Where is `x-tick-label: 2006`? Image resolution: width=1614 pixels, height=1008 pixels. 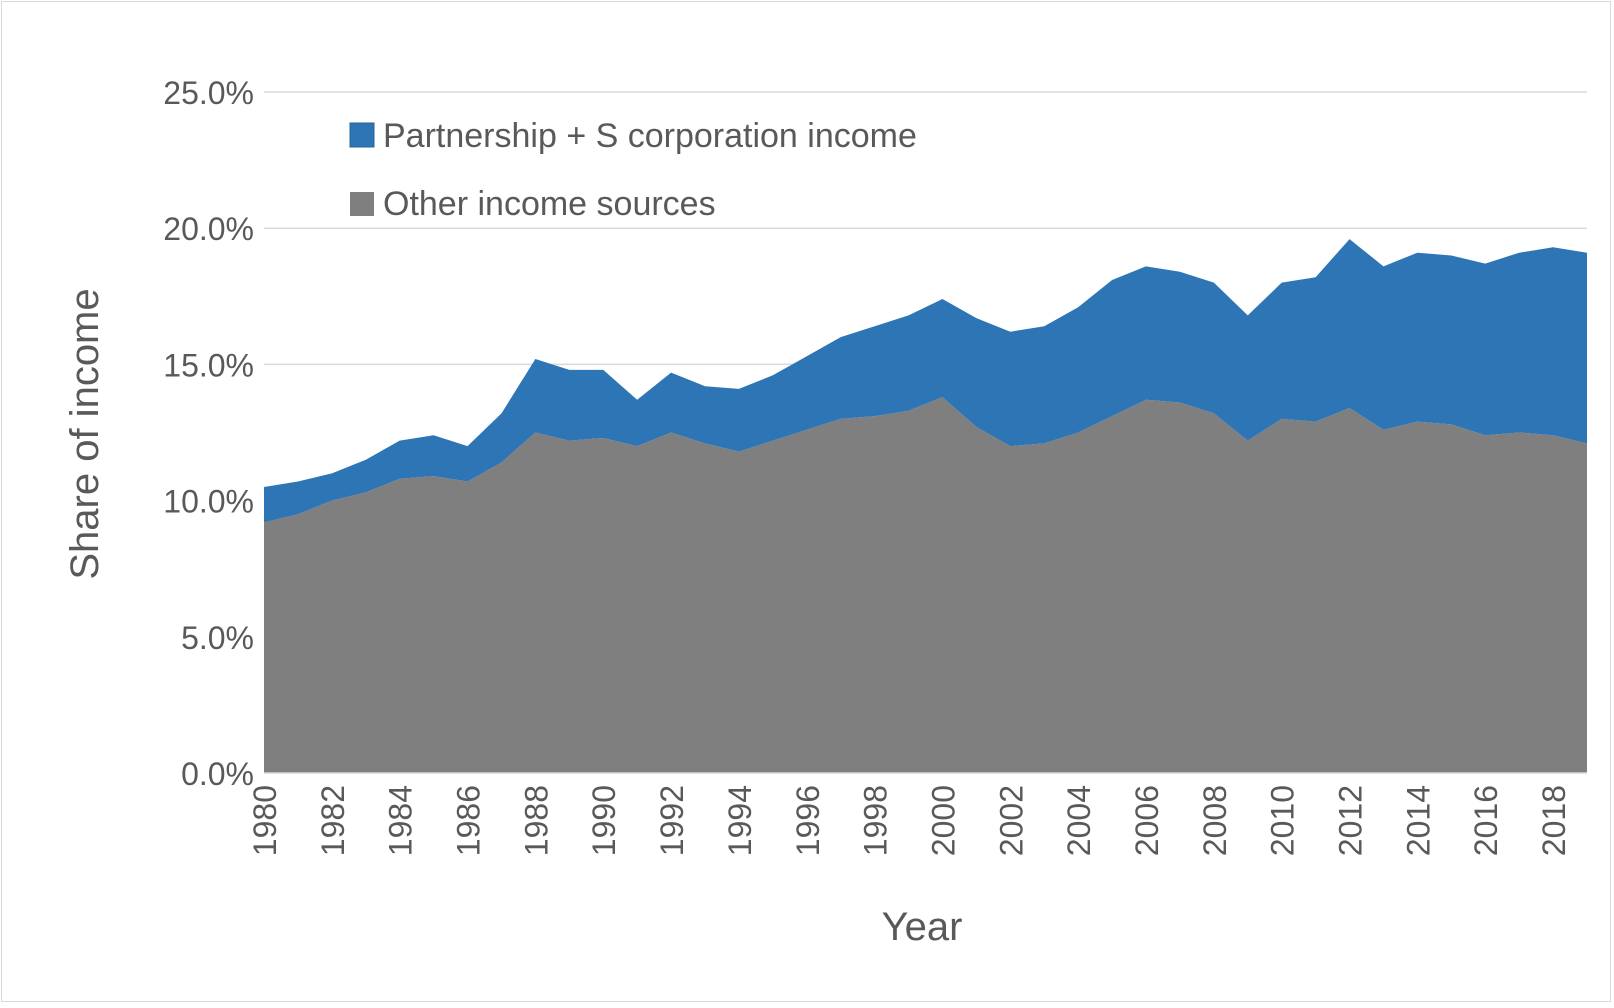 x-tick-label: 2006 is located at coordinates (1147, 820).